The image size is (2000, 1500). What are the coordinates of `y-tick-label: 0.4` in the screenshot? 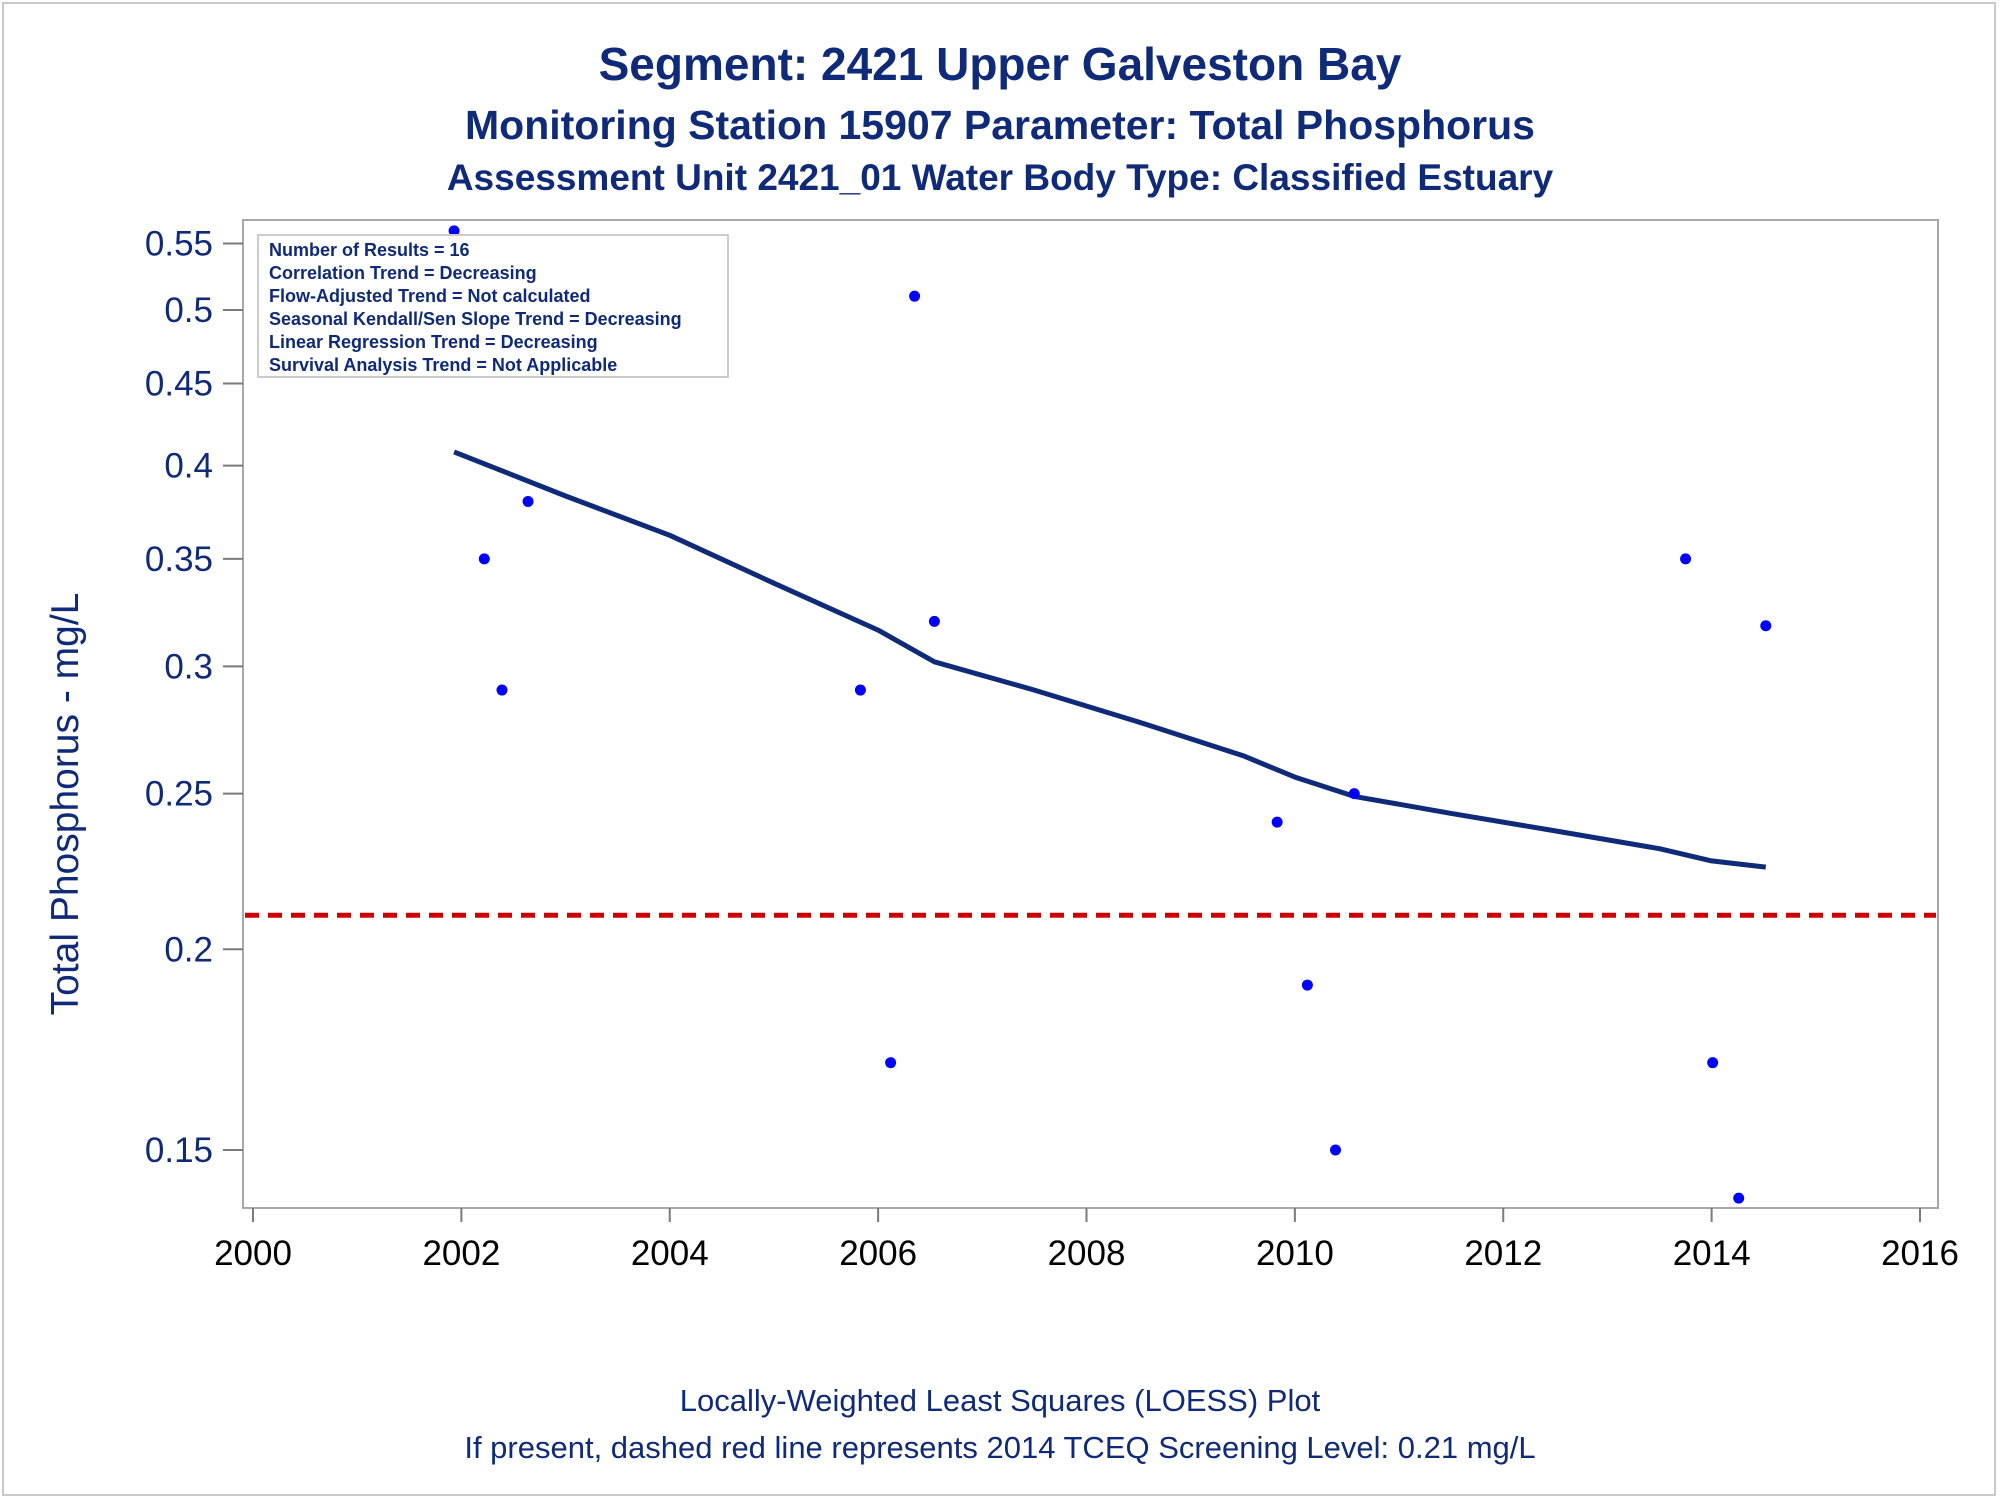 It's located at (188, 466).